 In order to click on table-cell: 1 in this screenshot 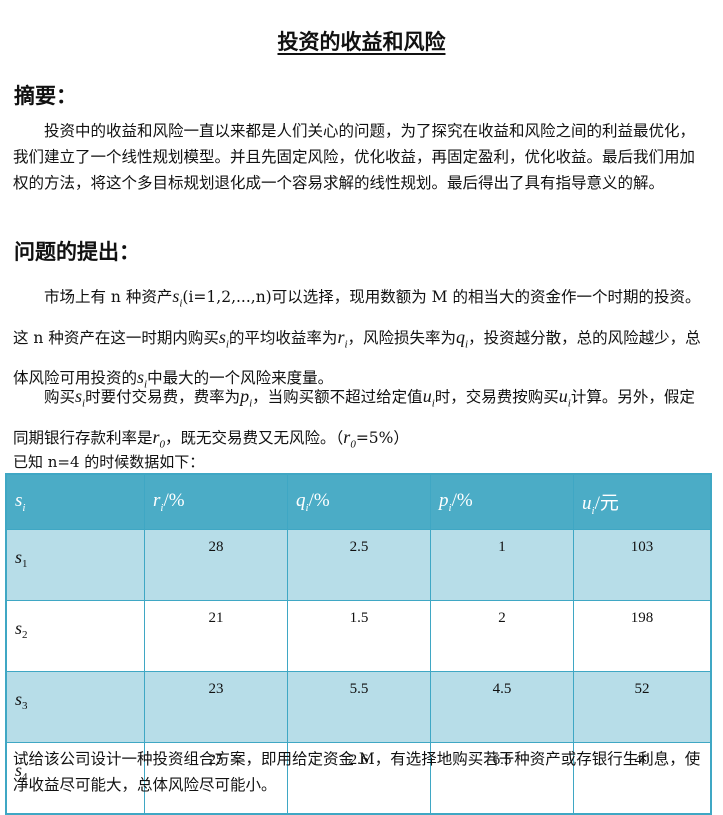, I will do `click(502, 565)`.